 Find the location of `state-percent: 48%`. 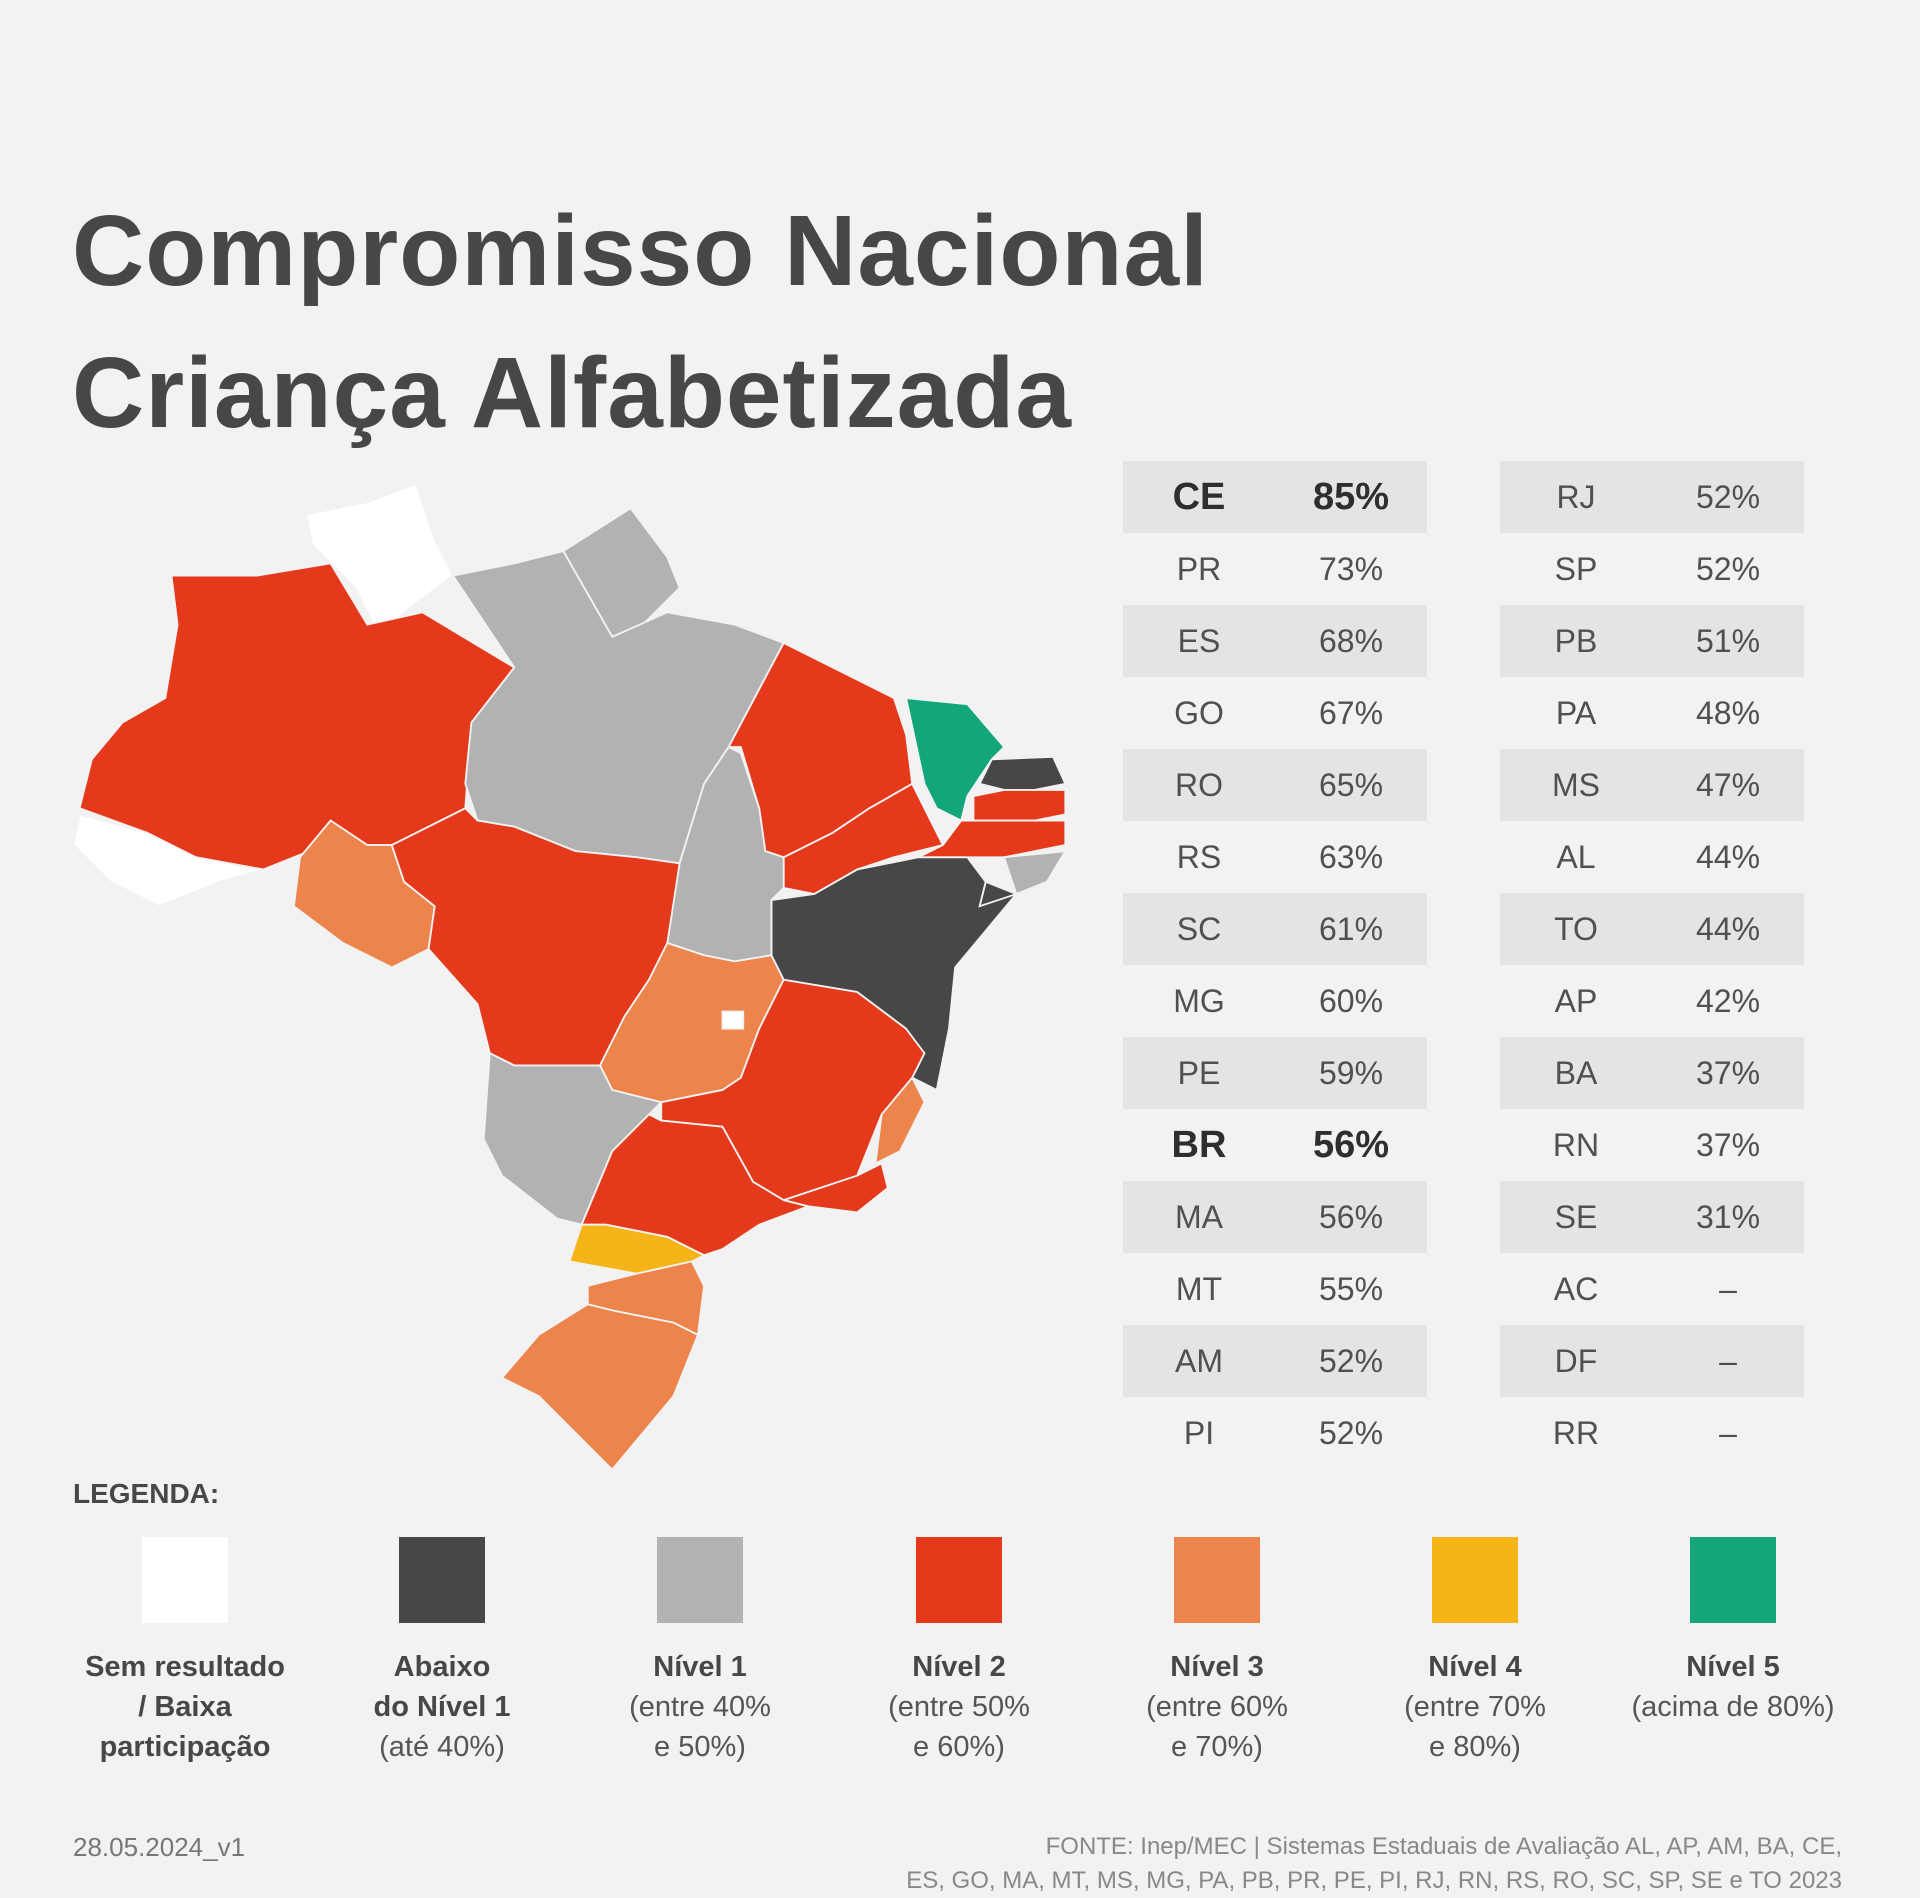

state-percent: 48% is located at coordinates (1728, 712).